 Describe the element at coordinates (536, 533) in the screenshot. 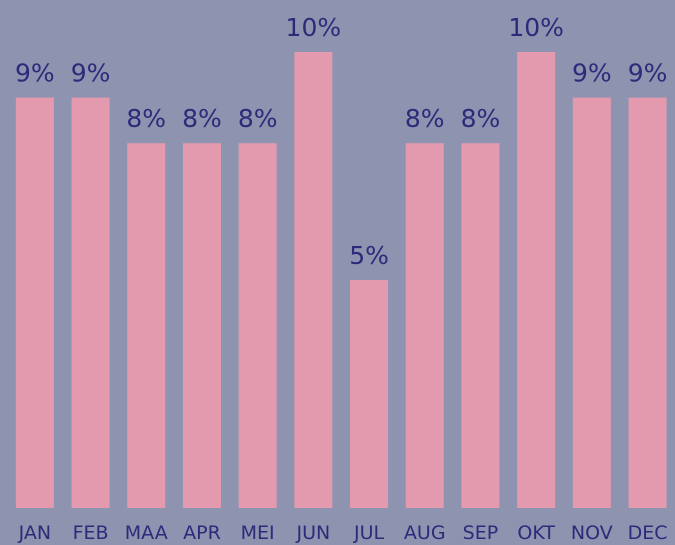

I see `x-tick-label: OKT` at that location.